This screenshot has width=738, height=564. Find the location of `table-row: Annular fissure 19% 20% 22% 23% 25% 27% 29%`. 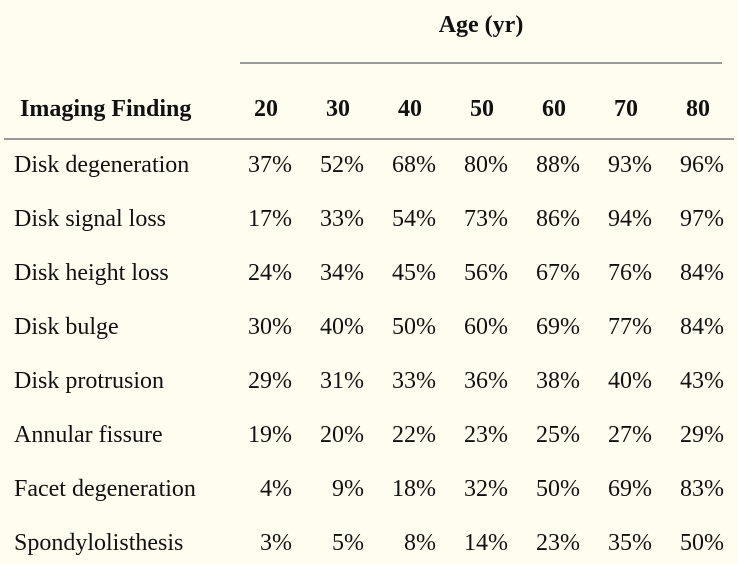

table-row: Annular fissure 19% 20% 22% 23% 25% 27% 29% is located at coordinates (369, 438).